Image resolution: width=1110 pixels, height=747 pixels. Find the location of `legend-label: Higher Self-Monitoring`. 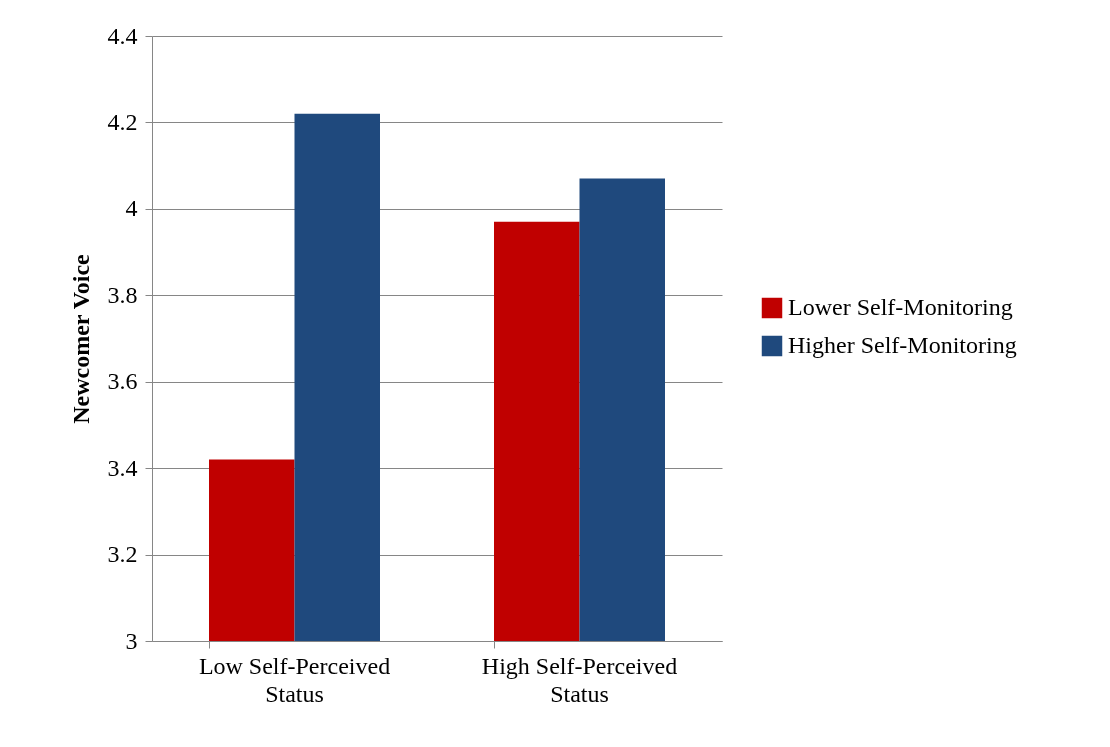

legend-label: Higher Self-Monitoring is located at coordinates (902, 345).